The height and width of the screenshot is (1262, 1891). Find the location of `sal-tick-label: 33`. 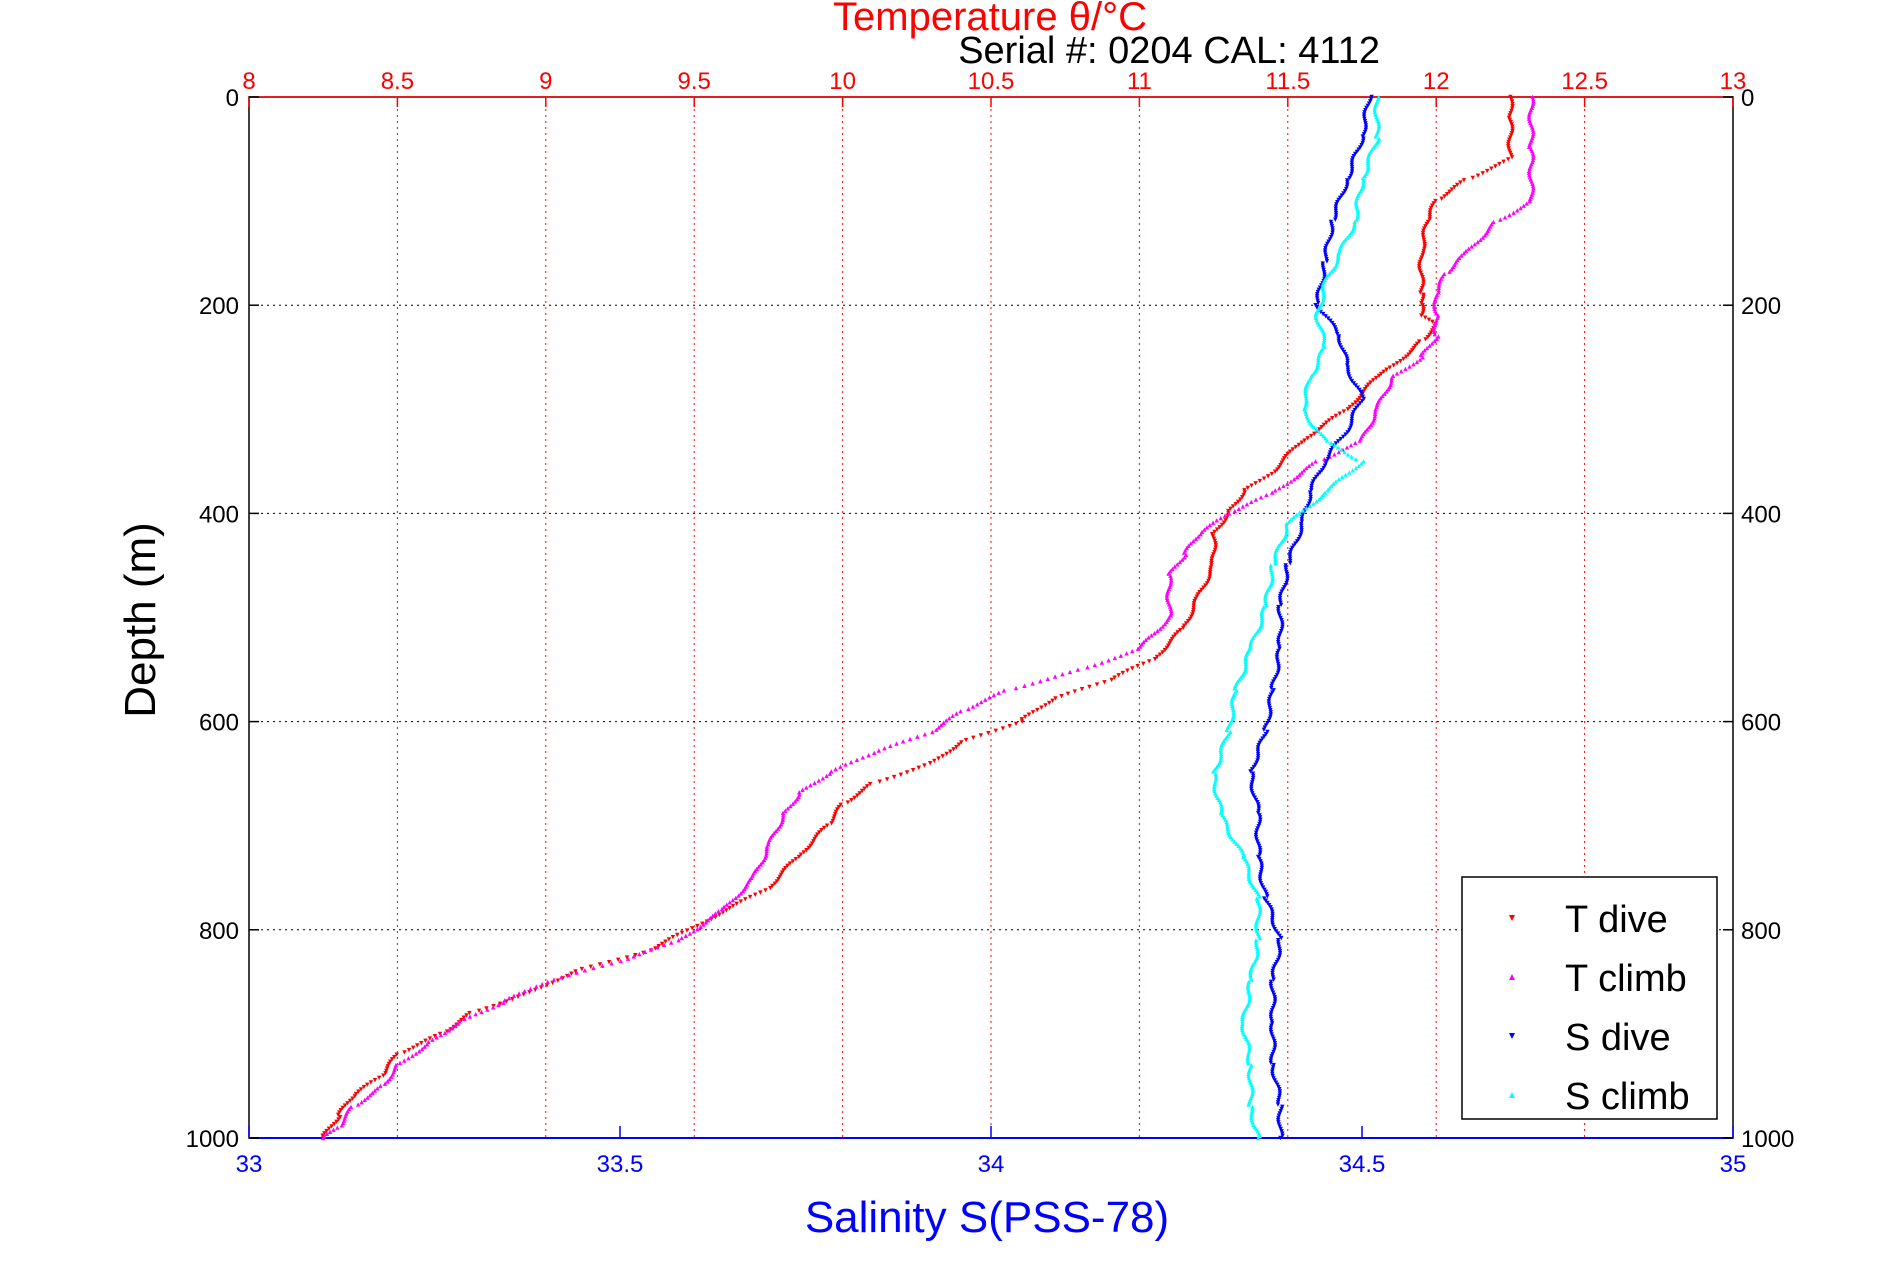

sal-tick-label: 33 is located at coordinates (249, 1164).